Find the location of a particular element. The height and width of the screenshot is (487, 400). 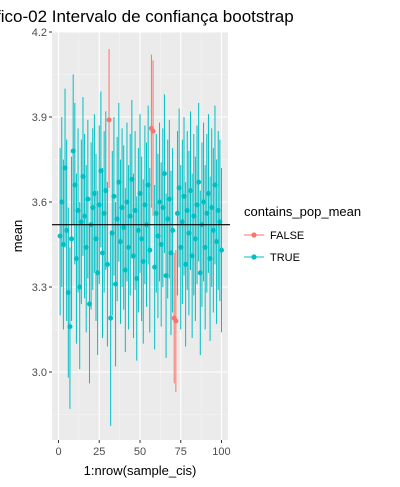

legend-key-dot-false is located at coordinates (254, 235).